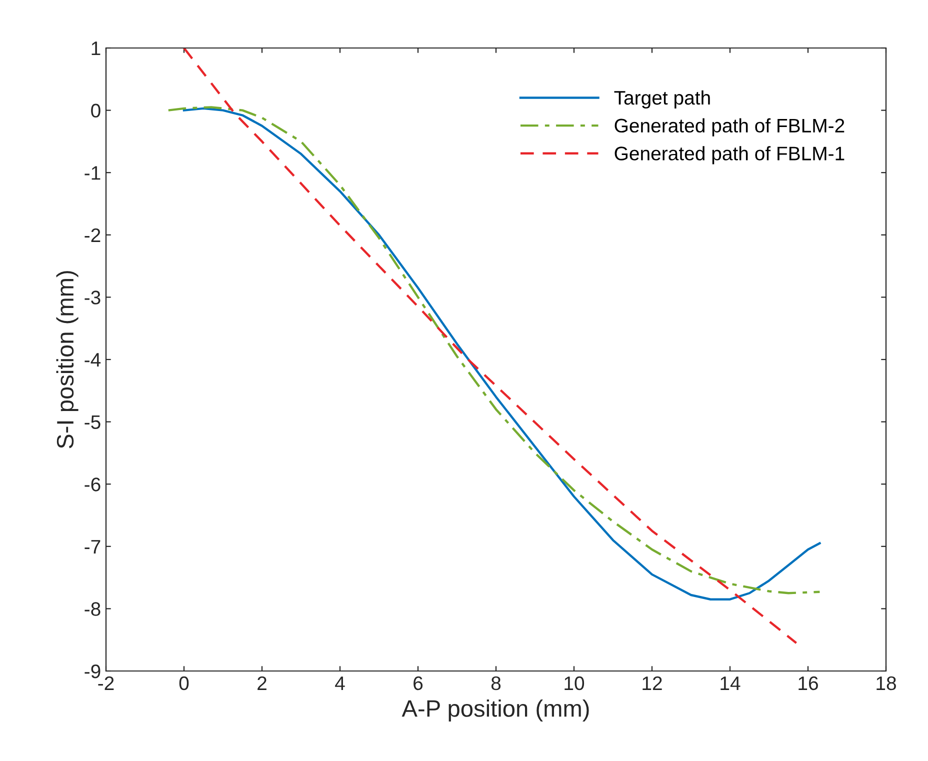 This screenshot has height=761, width=928. What do you see at coordinates (92, 671) in the screenshot?
I see `y-tick-label: -9` at bounding box center [92, 671].